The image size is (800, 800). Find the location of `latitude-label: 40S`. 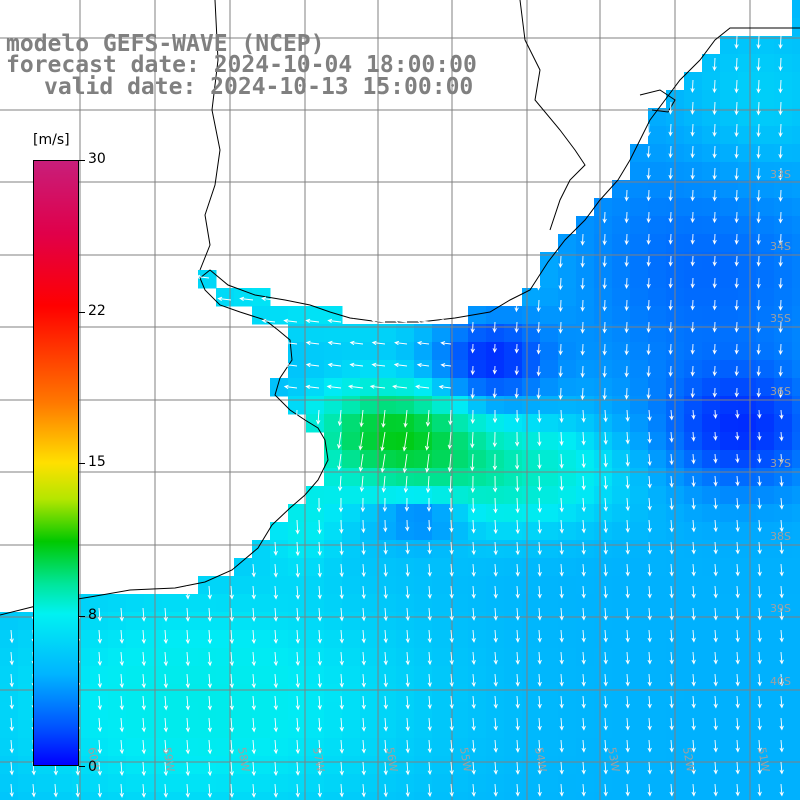

latitude-label: 40S is located at coordinates (780, 681).